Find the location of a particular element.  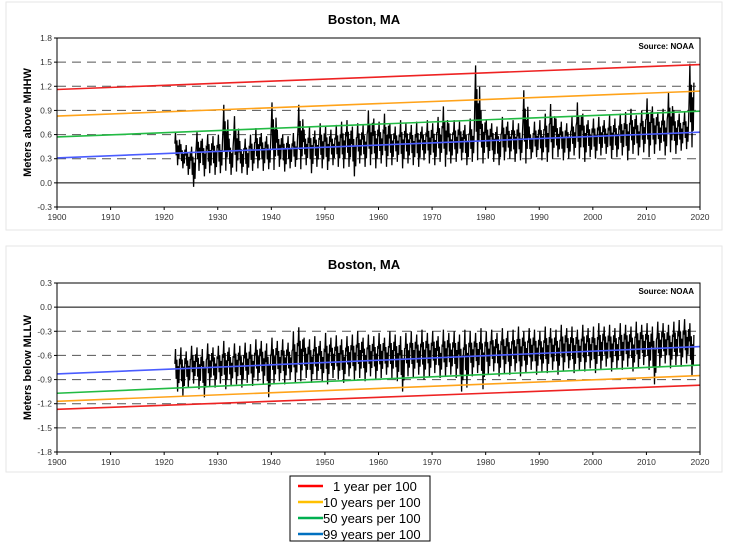

y-tick-label: -1.5 is located at coordinates (44, 428).